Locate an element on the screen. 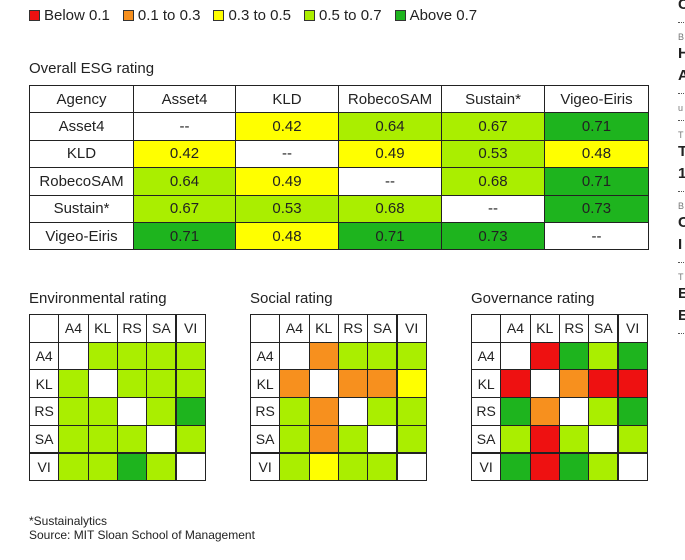 Image resolution: width=685 pixels, height=560 pixels. sidebar-kicker: T is located at coordinates (681, 277).